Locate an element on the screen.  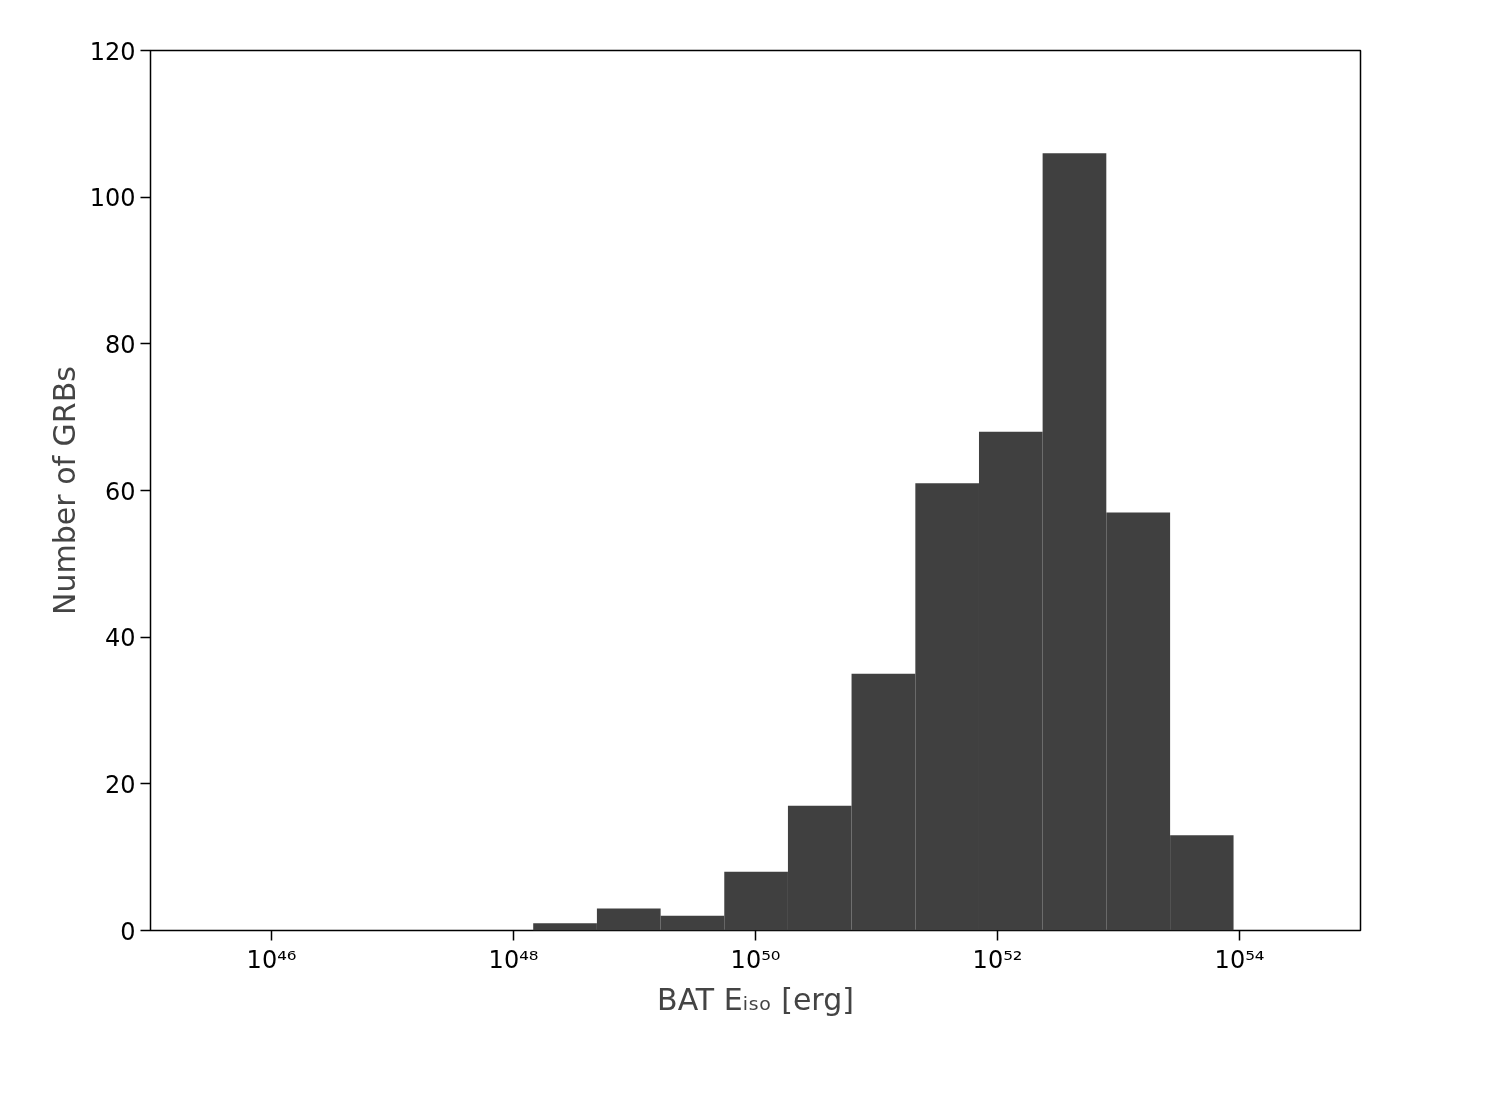
x-tick-label: 10⁴⁸ is located at coordinates (513, 959).